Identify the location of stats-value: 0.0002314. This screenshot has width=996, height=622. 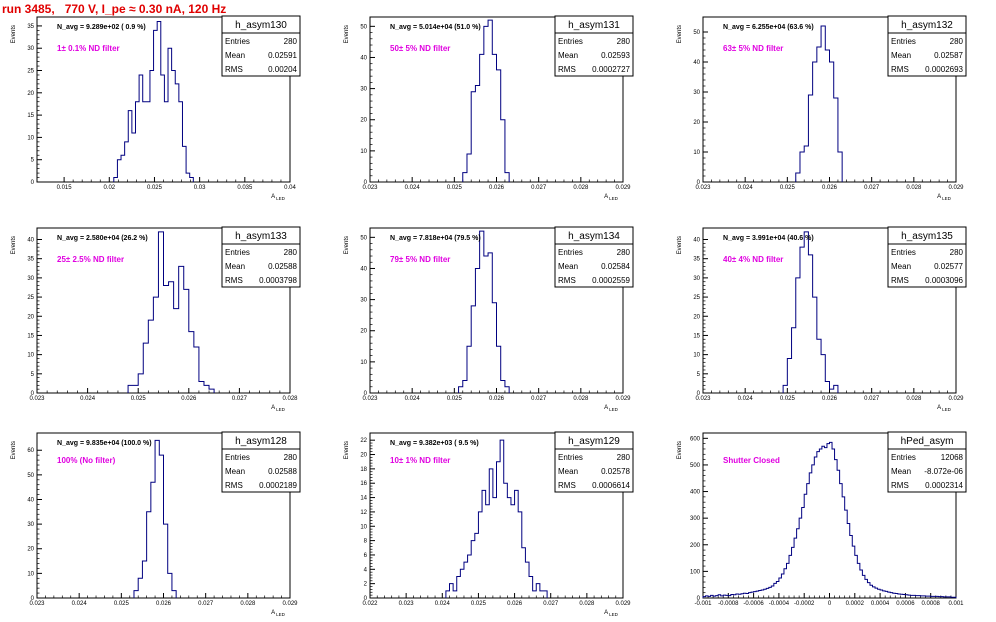
(944, 485).